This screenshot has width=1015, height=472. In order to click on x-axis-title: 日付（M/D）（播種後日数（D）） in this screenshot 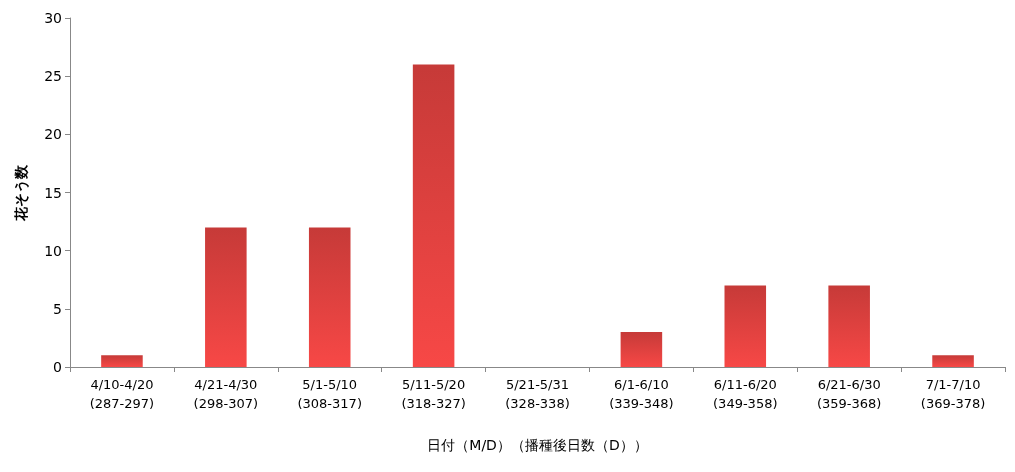, I will do `click(537, 445)`.